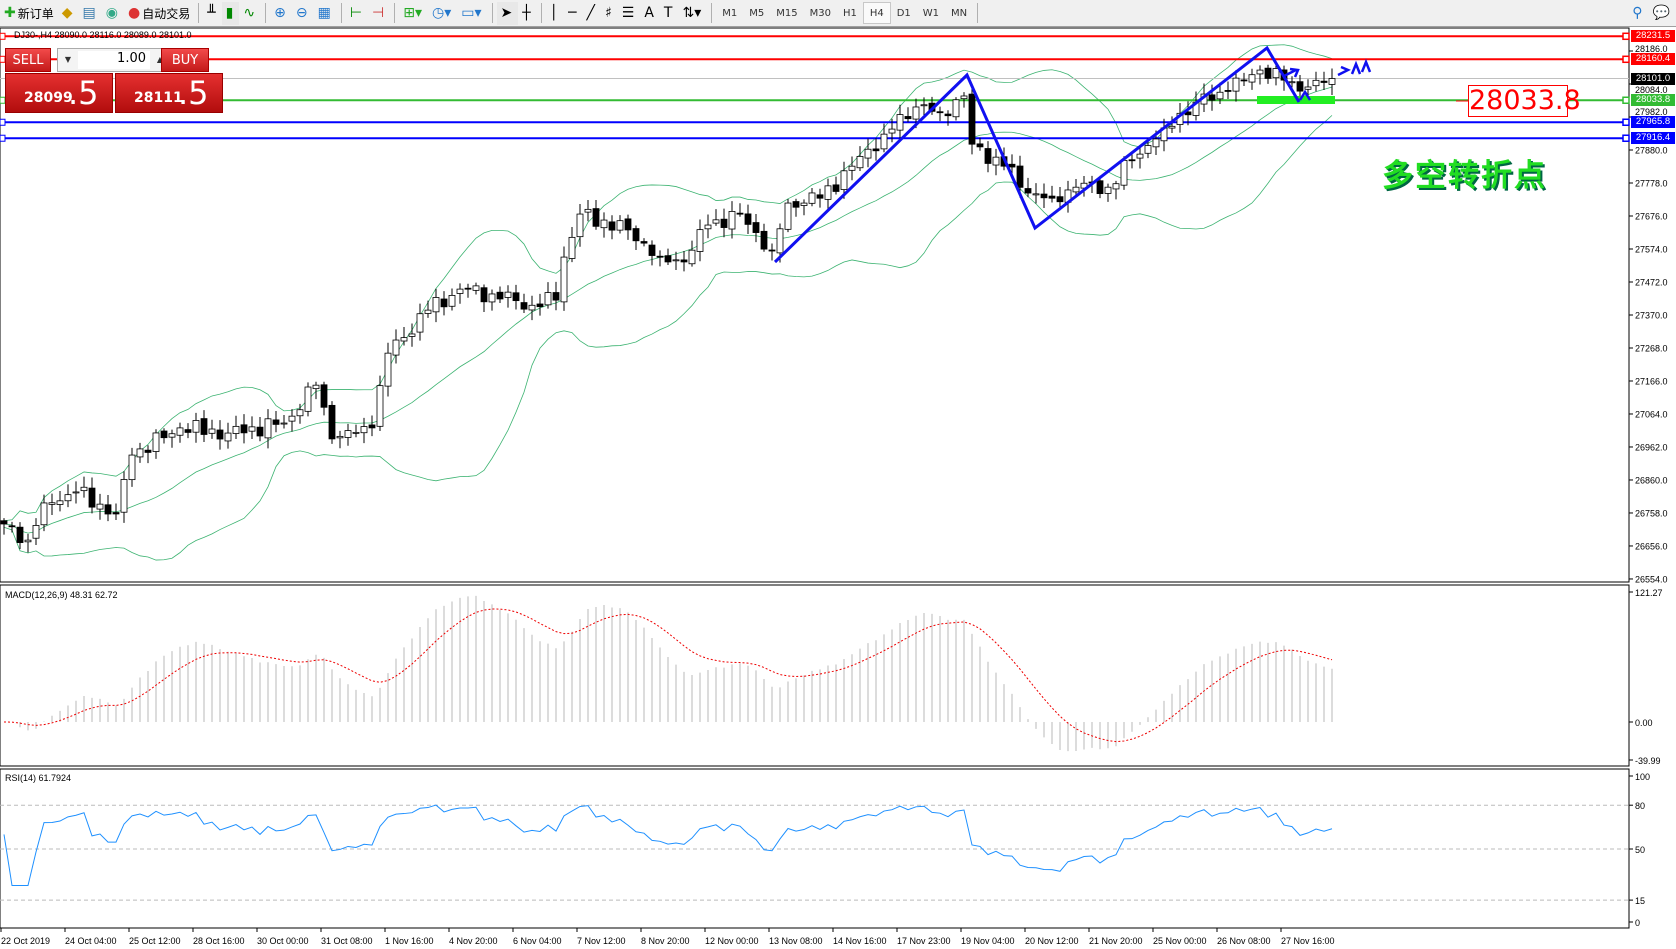 The width and height of the screenshot is (1676, 949). I want to click on autoscroll-icon: ⊢, so click(356, 13).